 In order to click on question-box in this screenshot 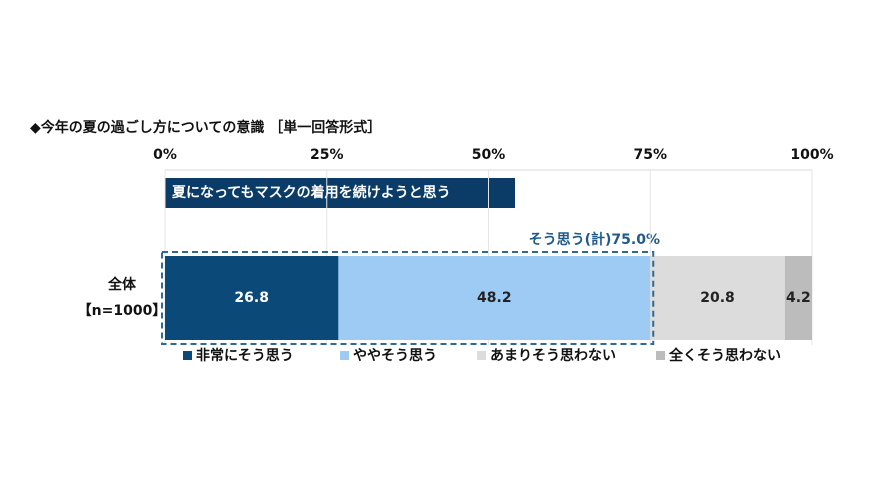, I will do `click(340, 193)`.